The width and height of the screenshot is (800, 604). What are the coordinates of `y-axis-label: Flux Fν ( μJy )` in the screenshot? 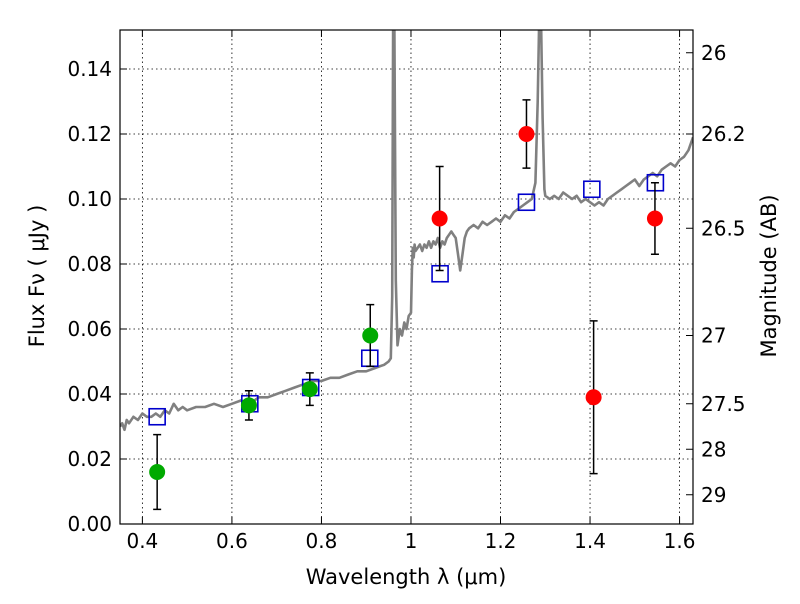 It's located at (37, 276).